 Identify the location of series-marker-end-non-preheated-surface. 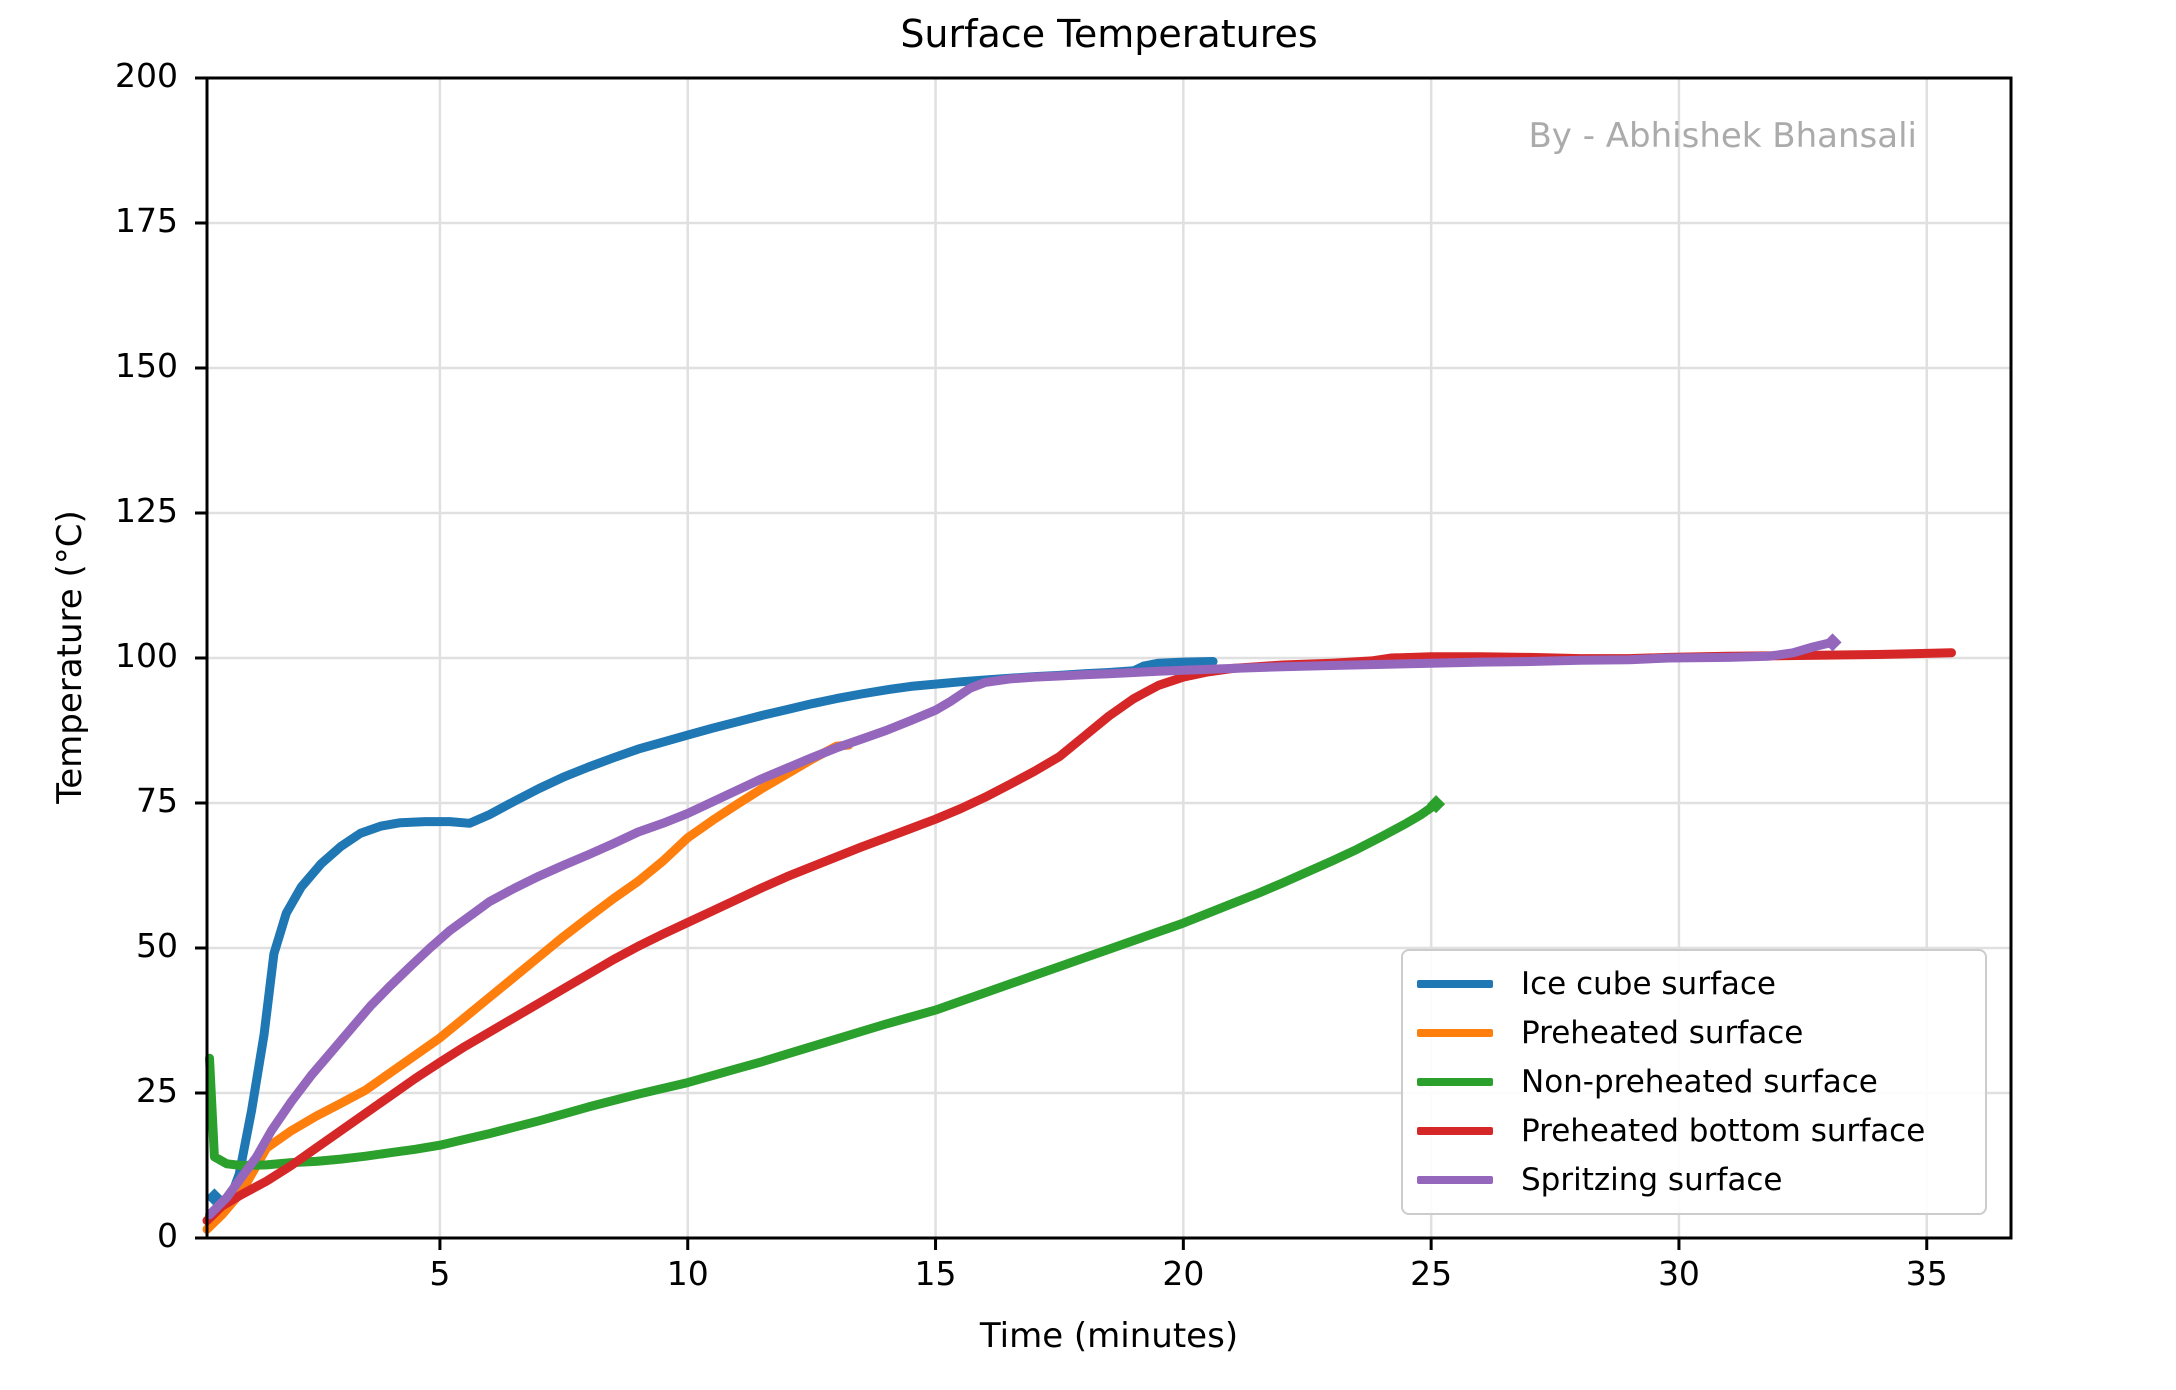
(1436, 804).